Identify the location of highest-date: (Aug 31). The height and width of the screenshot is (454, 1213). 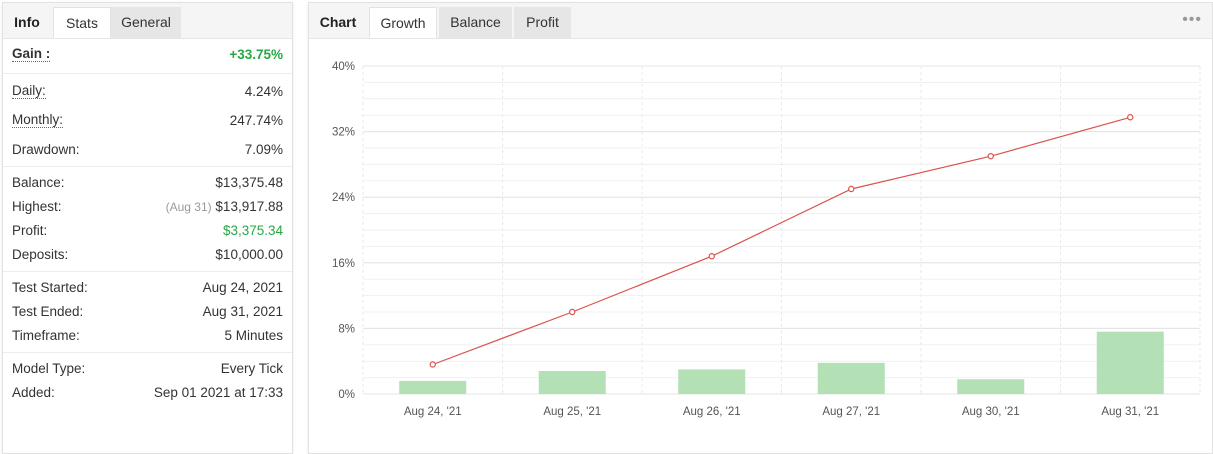
(188, 207).